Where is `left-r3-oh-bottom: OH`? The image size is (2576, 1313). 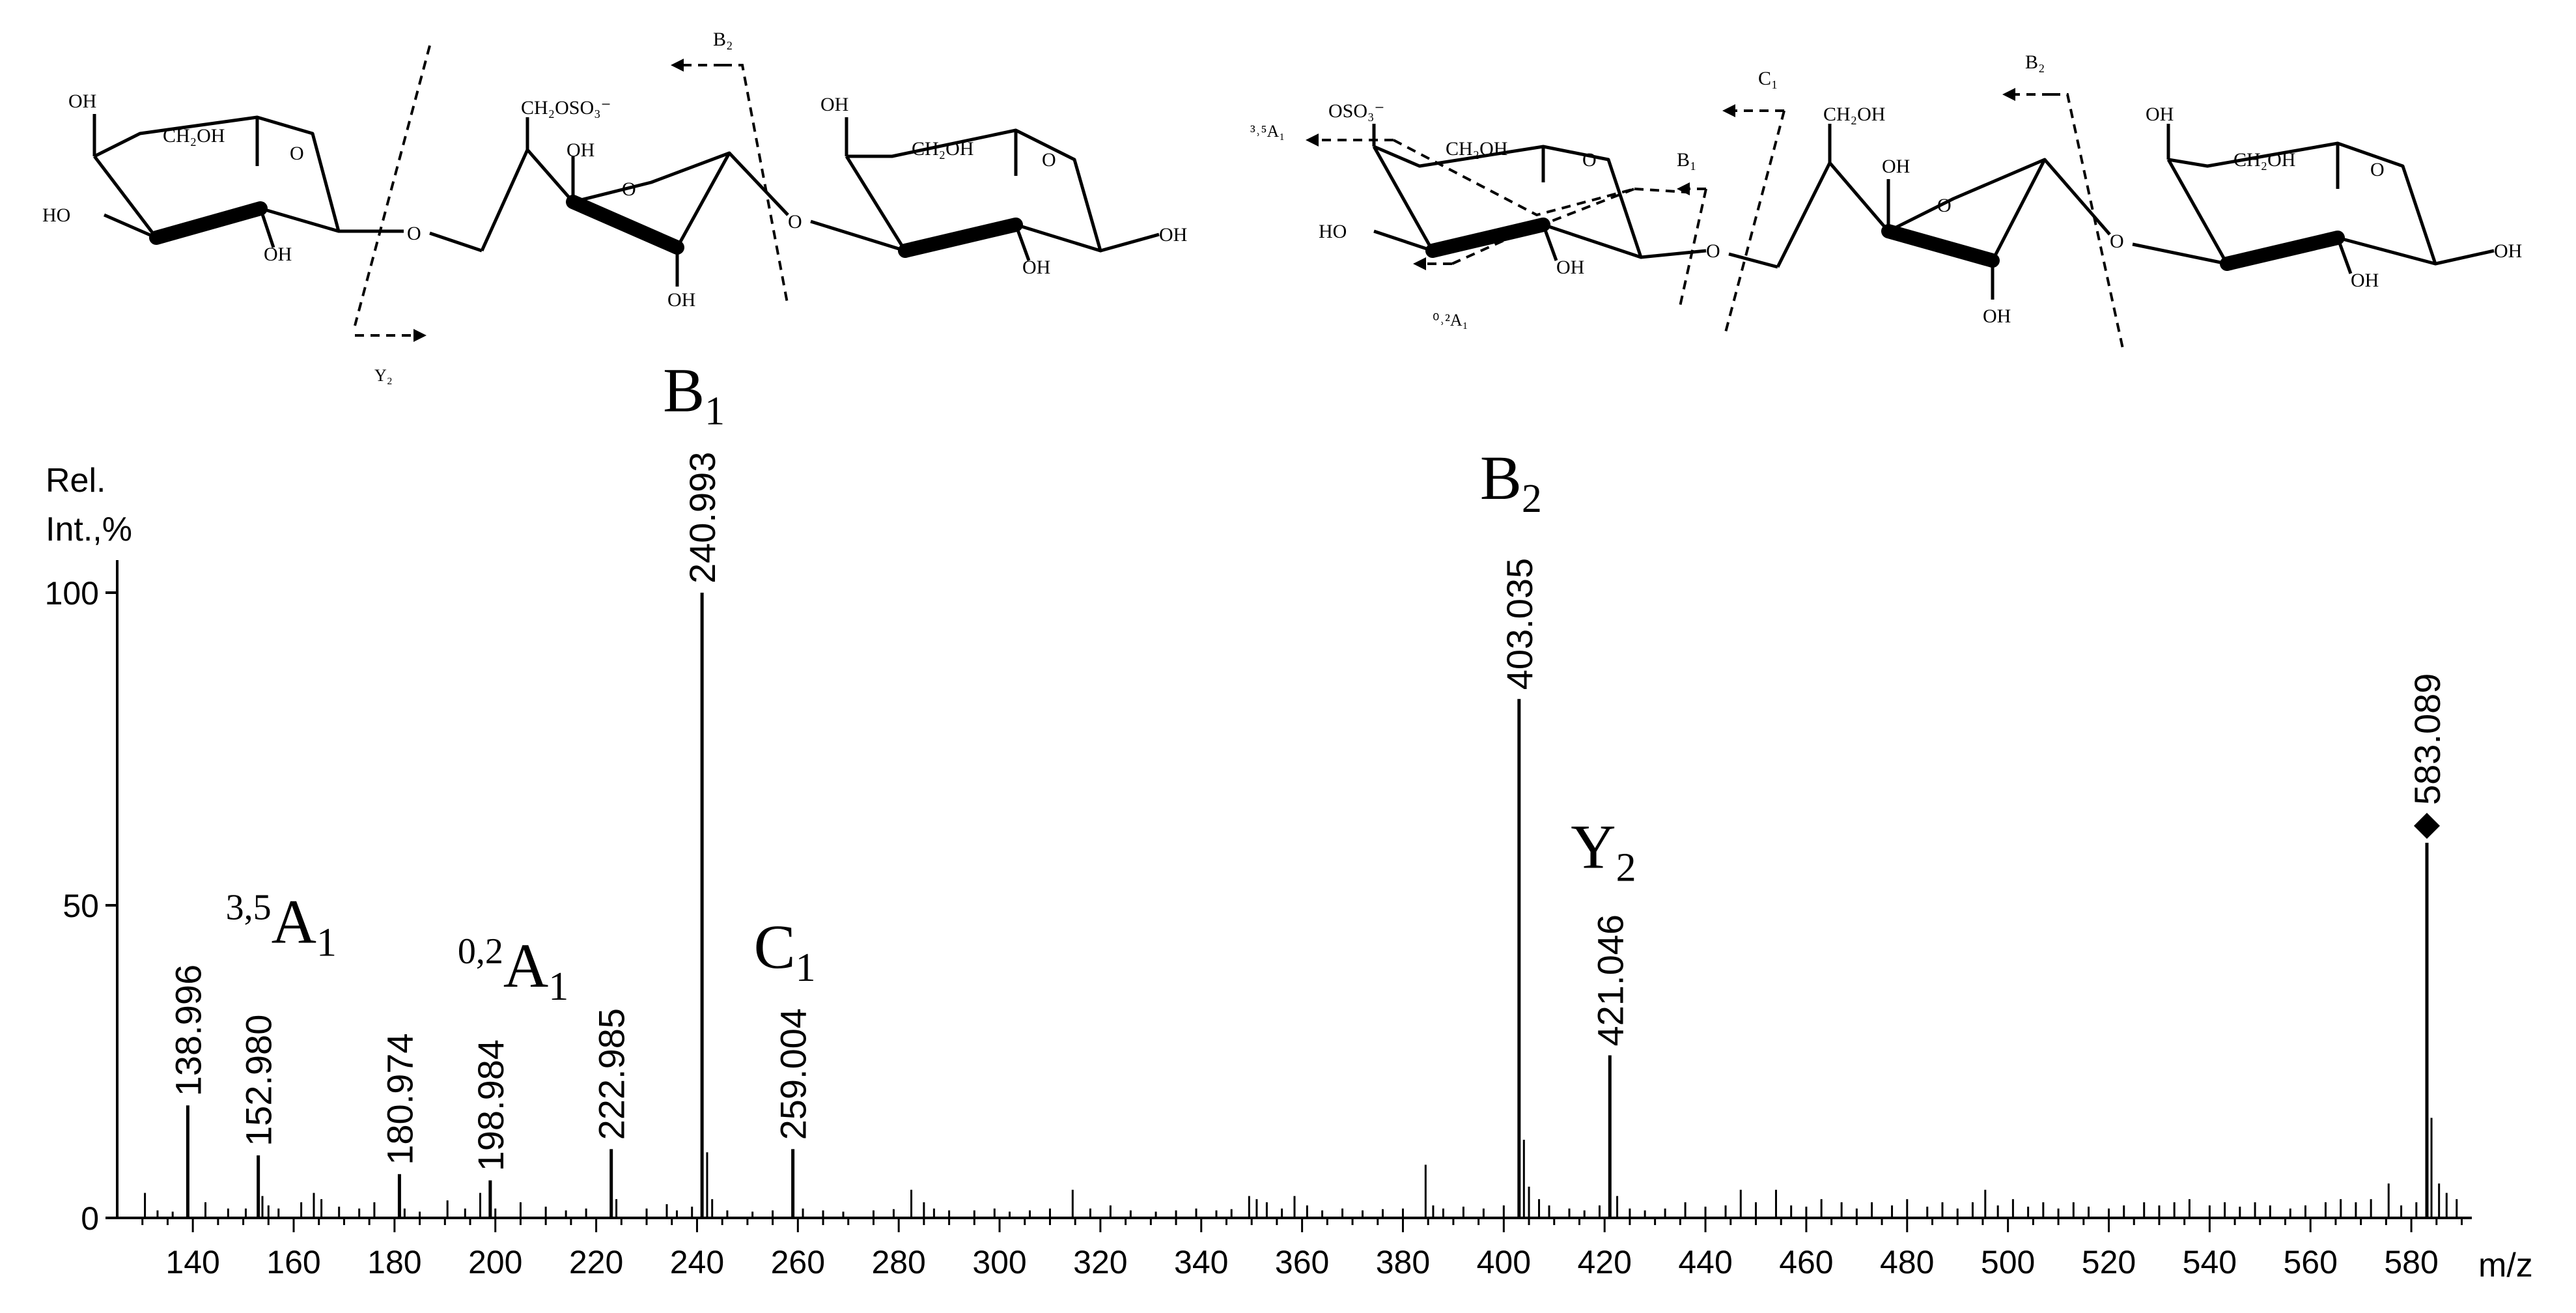
left-r3-oh-bottom: OH is located at coordinates (1036, 267).